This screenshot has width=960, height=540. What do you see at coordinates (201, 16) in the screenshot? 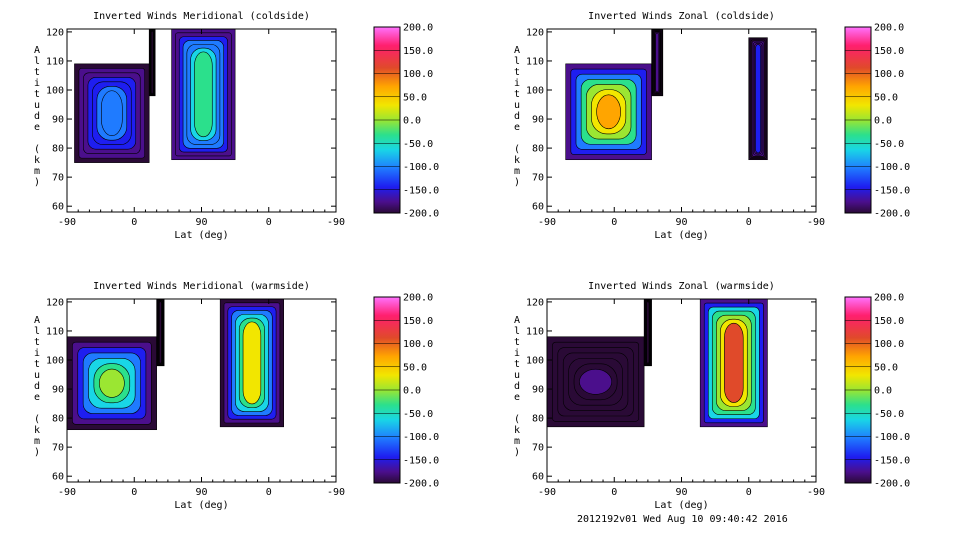
I see `chart-title: Inverted Winds Meridional (coldside)` at bounding box center [201, 16].